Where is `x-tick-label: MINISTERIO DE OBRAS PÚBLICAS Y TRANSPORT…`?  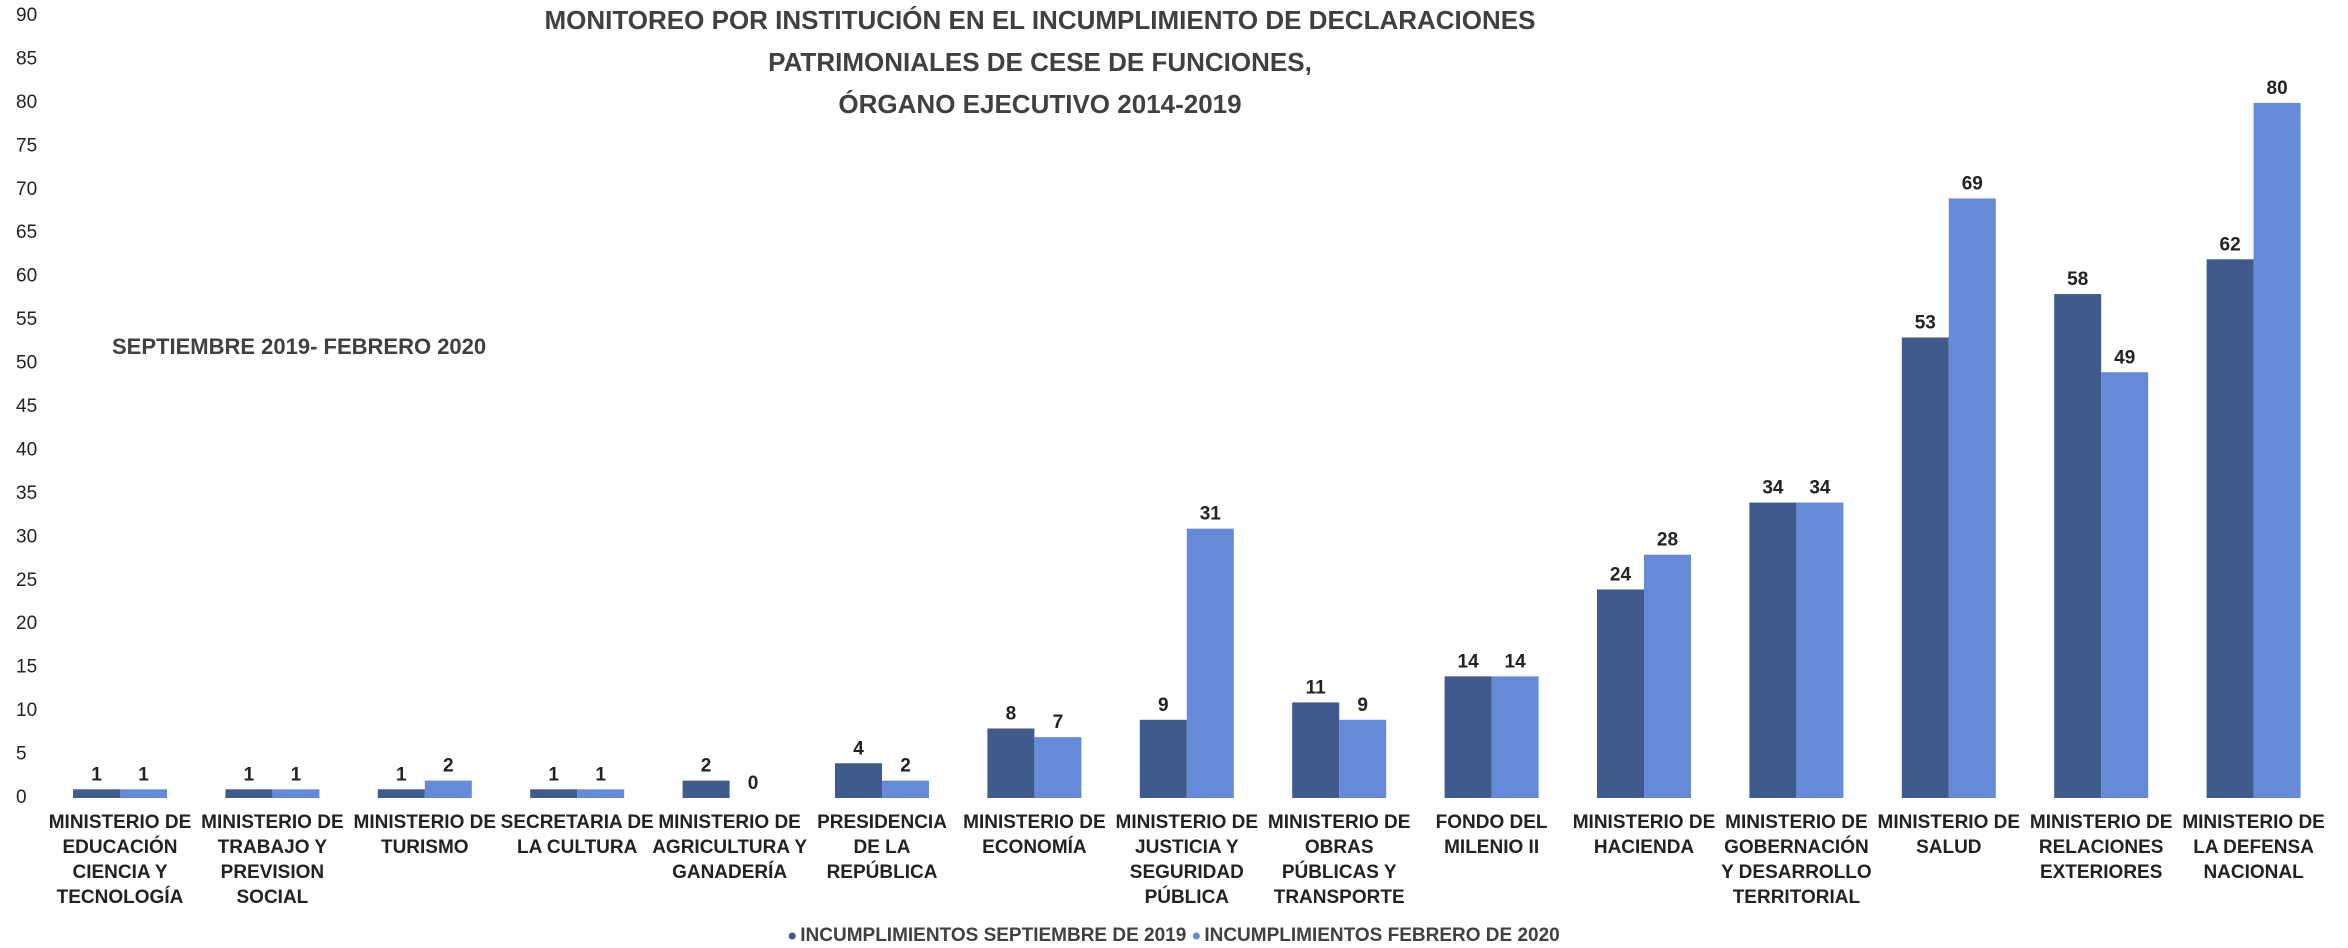 x-tick-label: MINISTERIO DE OBRAS PÚBLICAS Y TRANSPORT… is located at coordinates (1339, 860).